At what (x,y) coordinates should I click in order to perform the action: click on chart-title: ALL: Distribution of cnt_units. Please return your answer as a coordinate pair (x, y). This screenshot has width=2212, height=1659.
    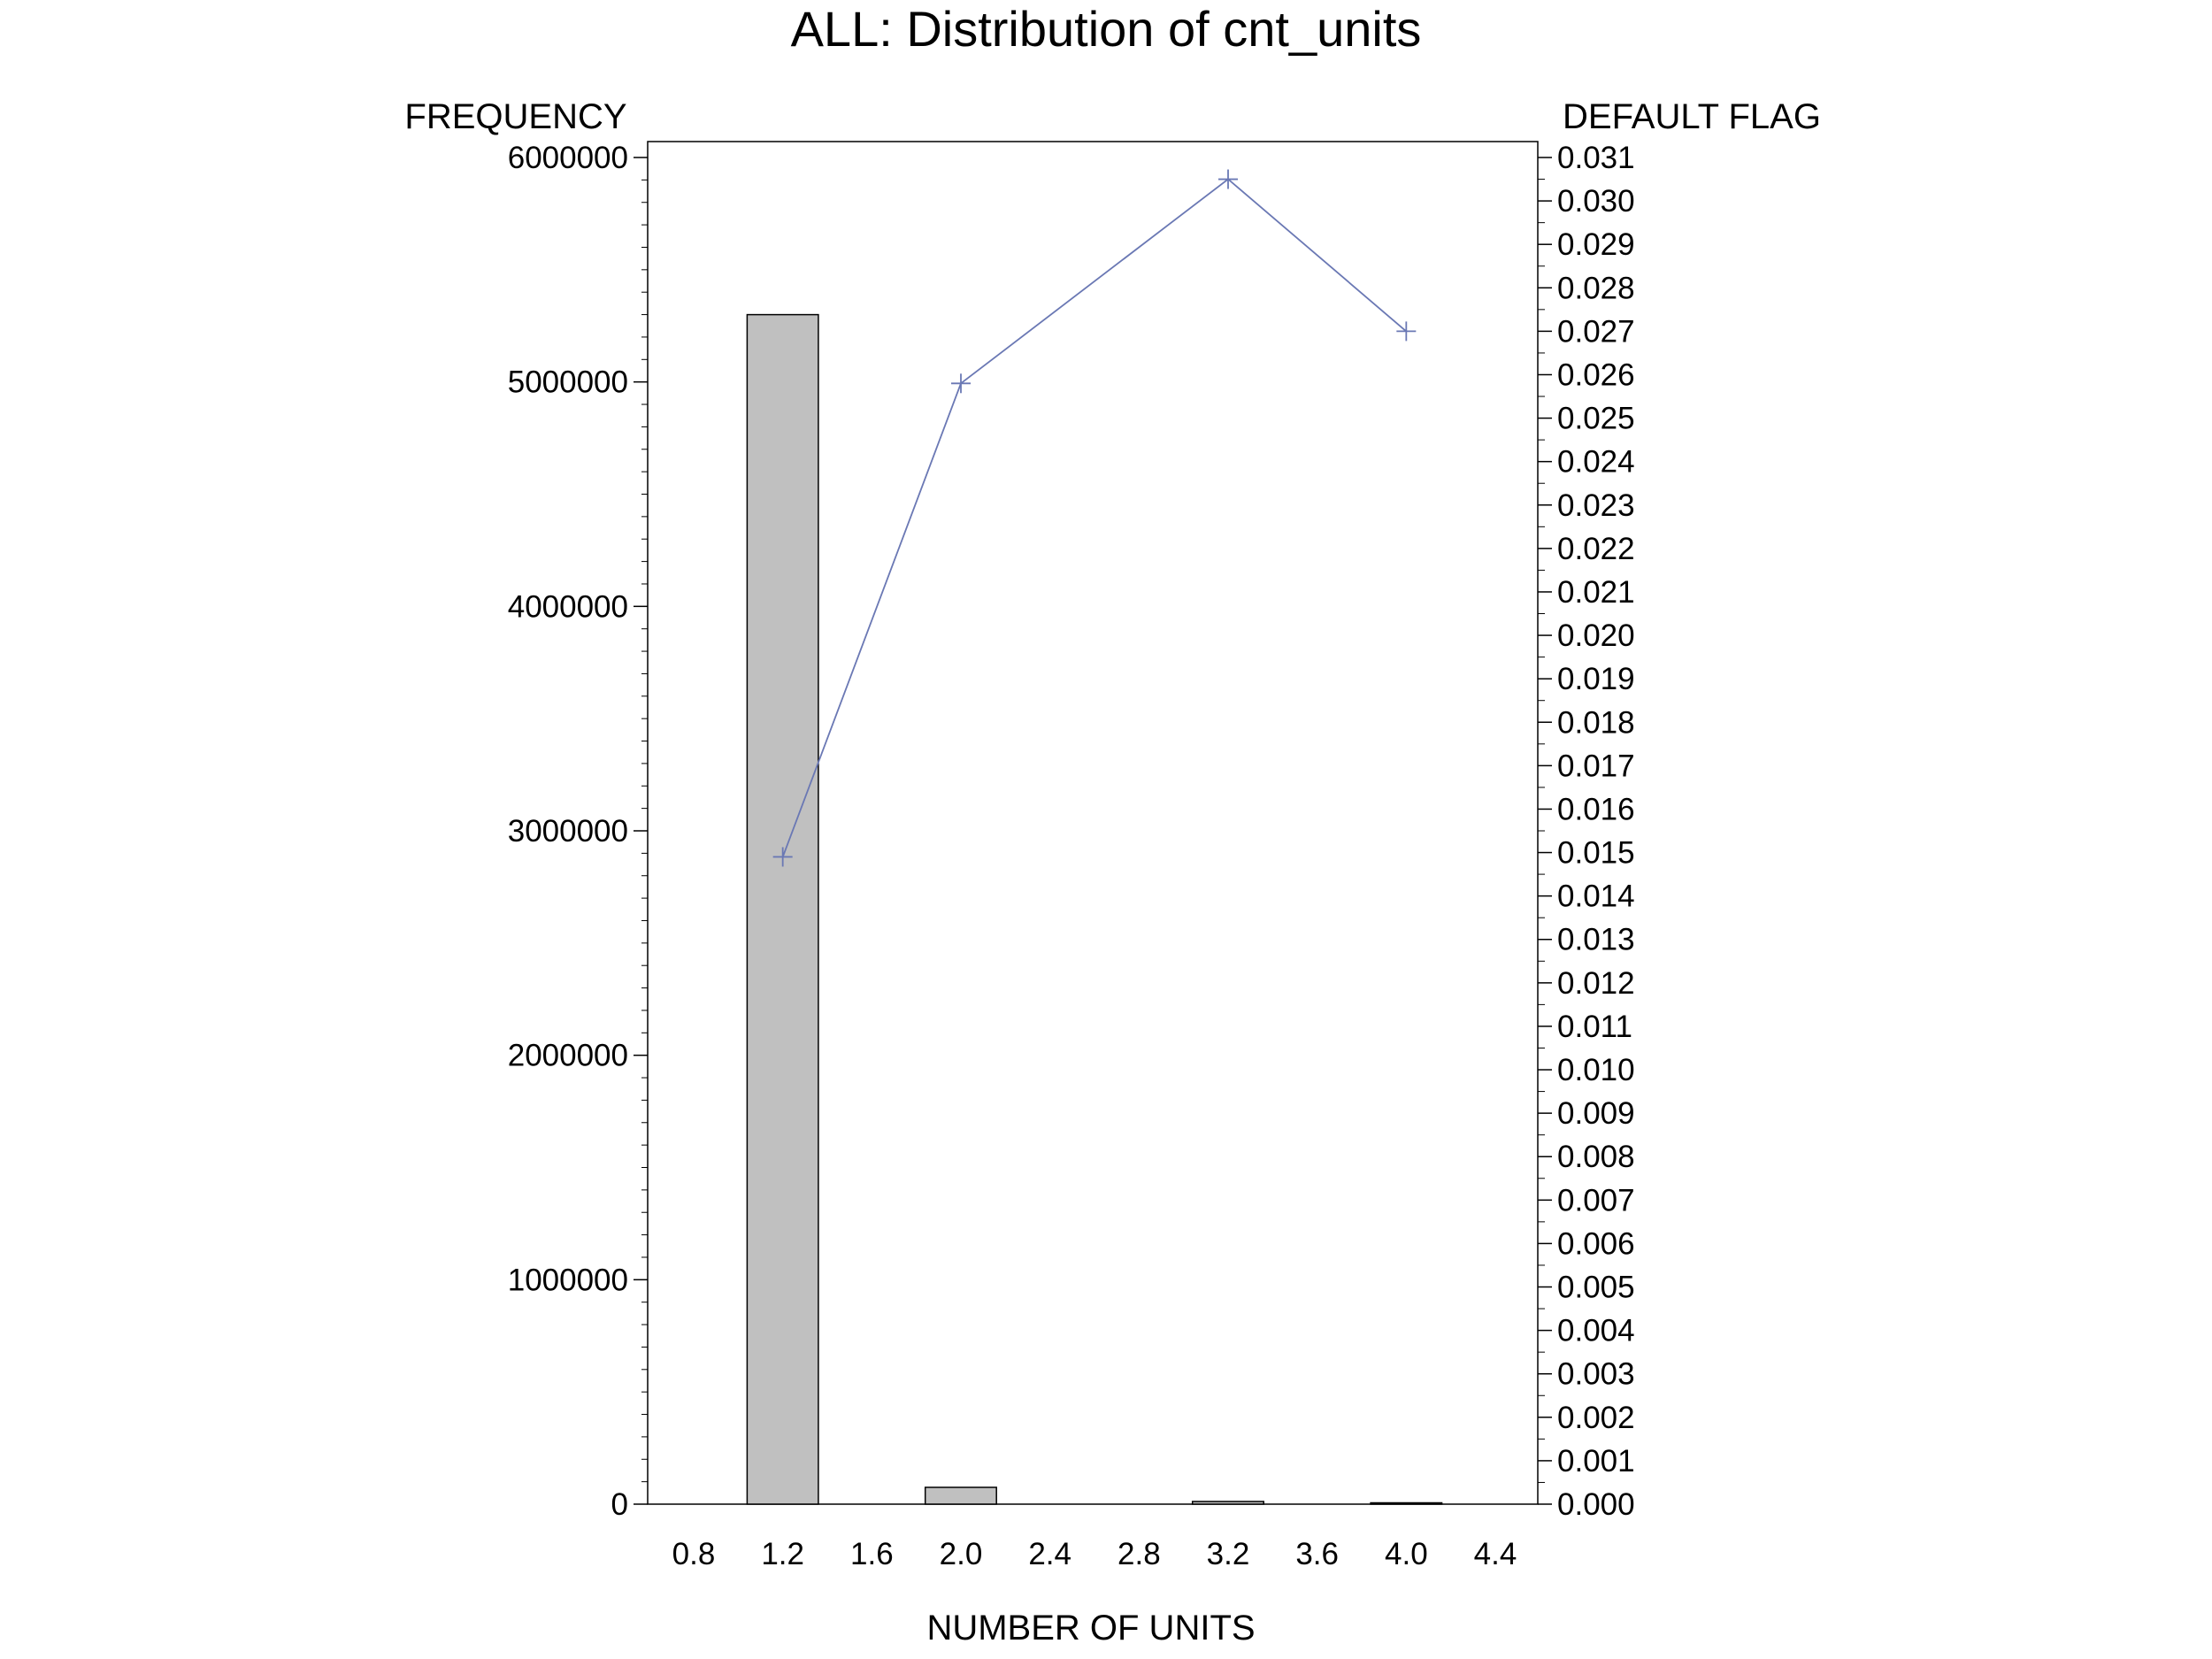
    Looking at the image, I should click on (1107, 29).